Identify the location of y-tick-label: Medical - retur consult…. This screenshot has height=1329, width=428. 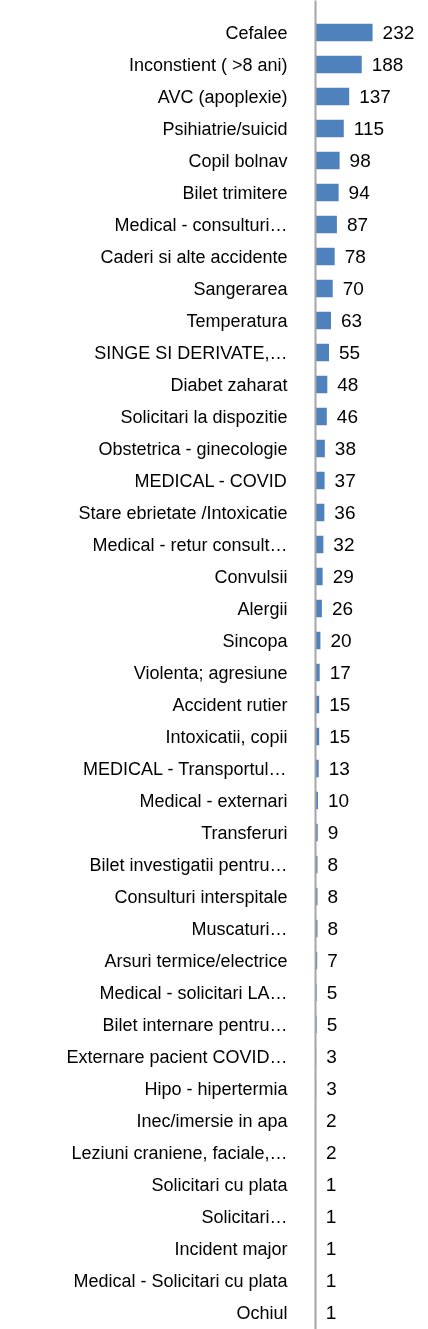
(190, 544).